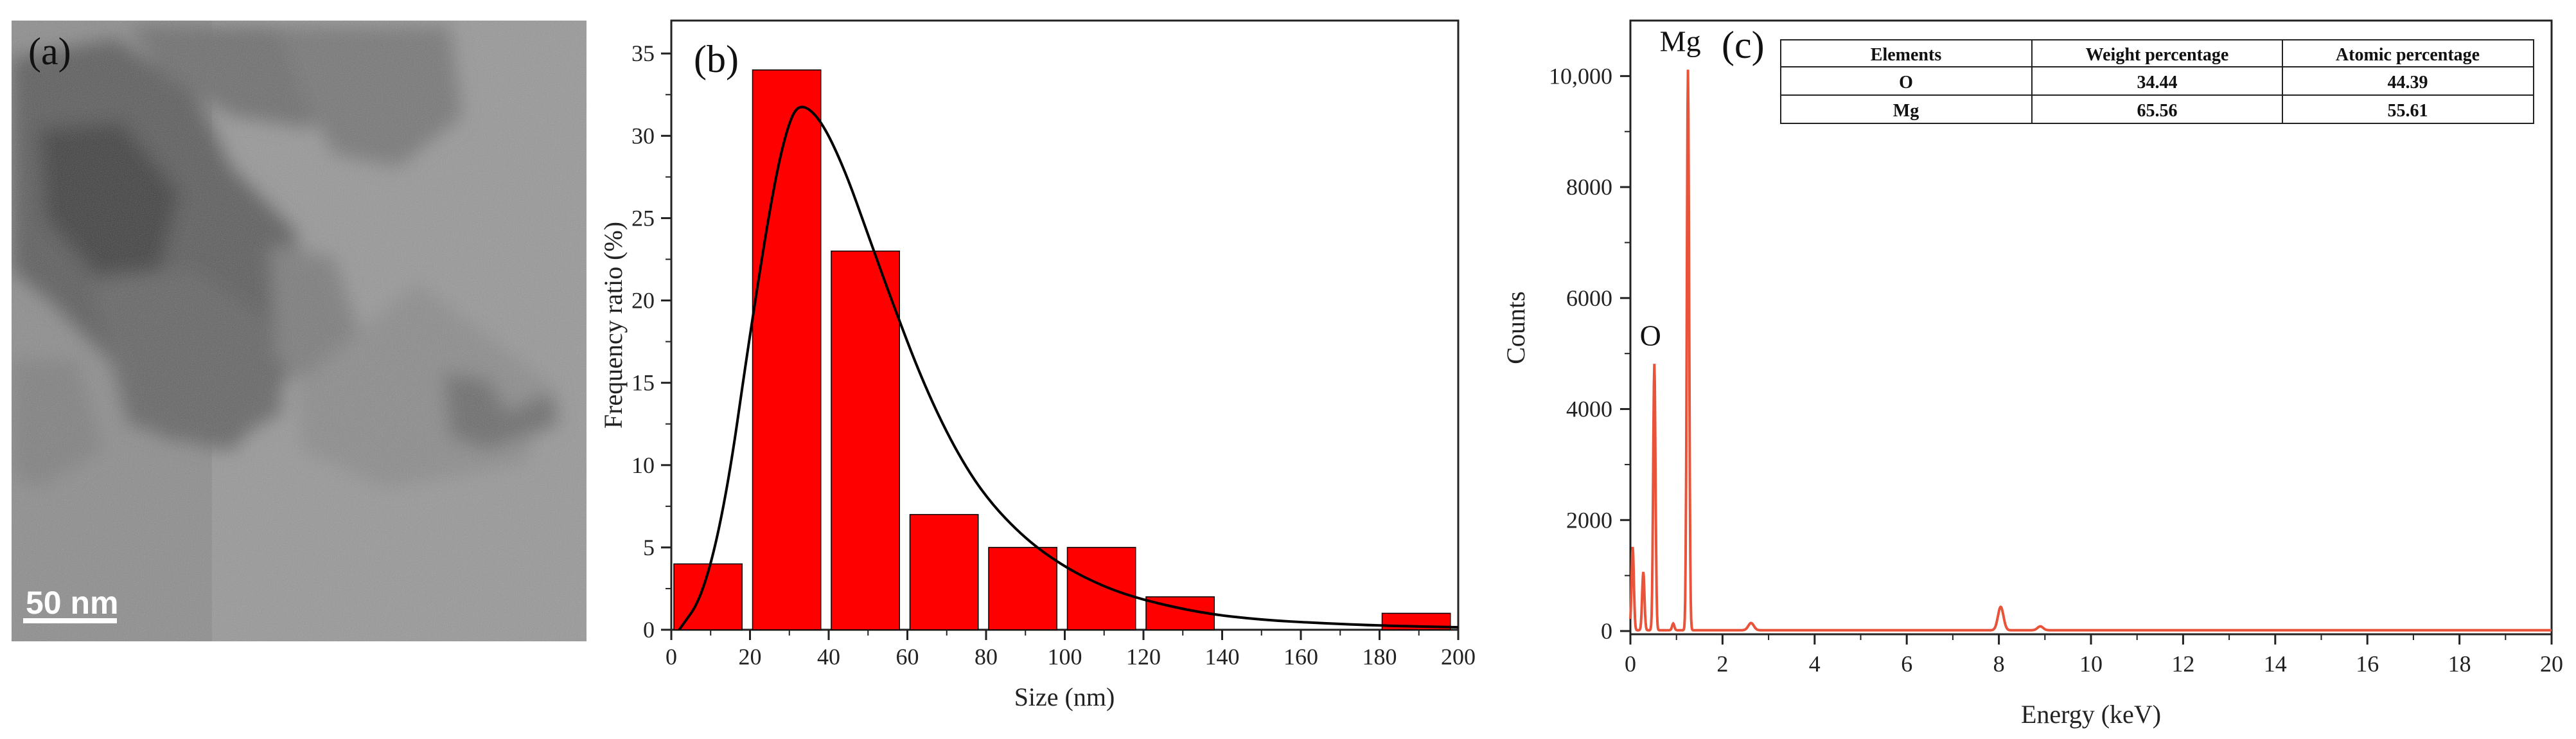  I want to click on x-tick-label: 200, so click(1458, 657).